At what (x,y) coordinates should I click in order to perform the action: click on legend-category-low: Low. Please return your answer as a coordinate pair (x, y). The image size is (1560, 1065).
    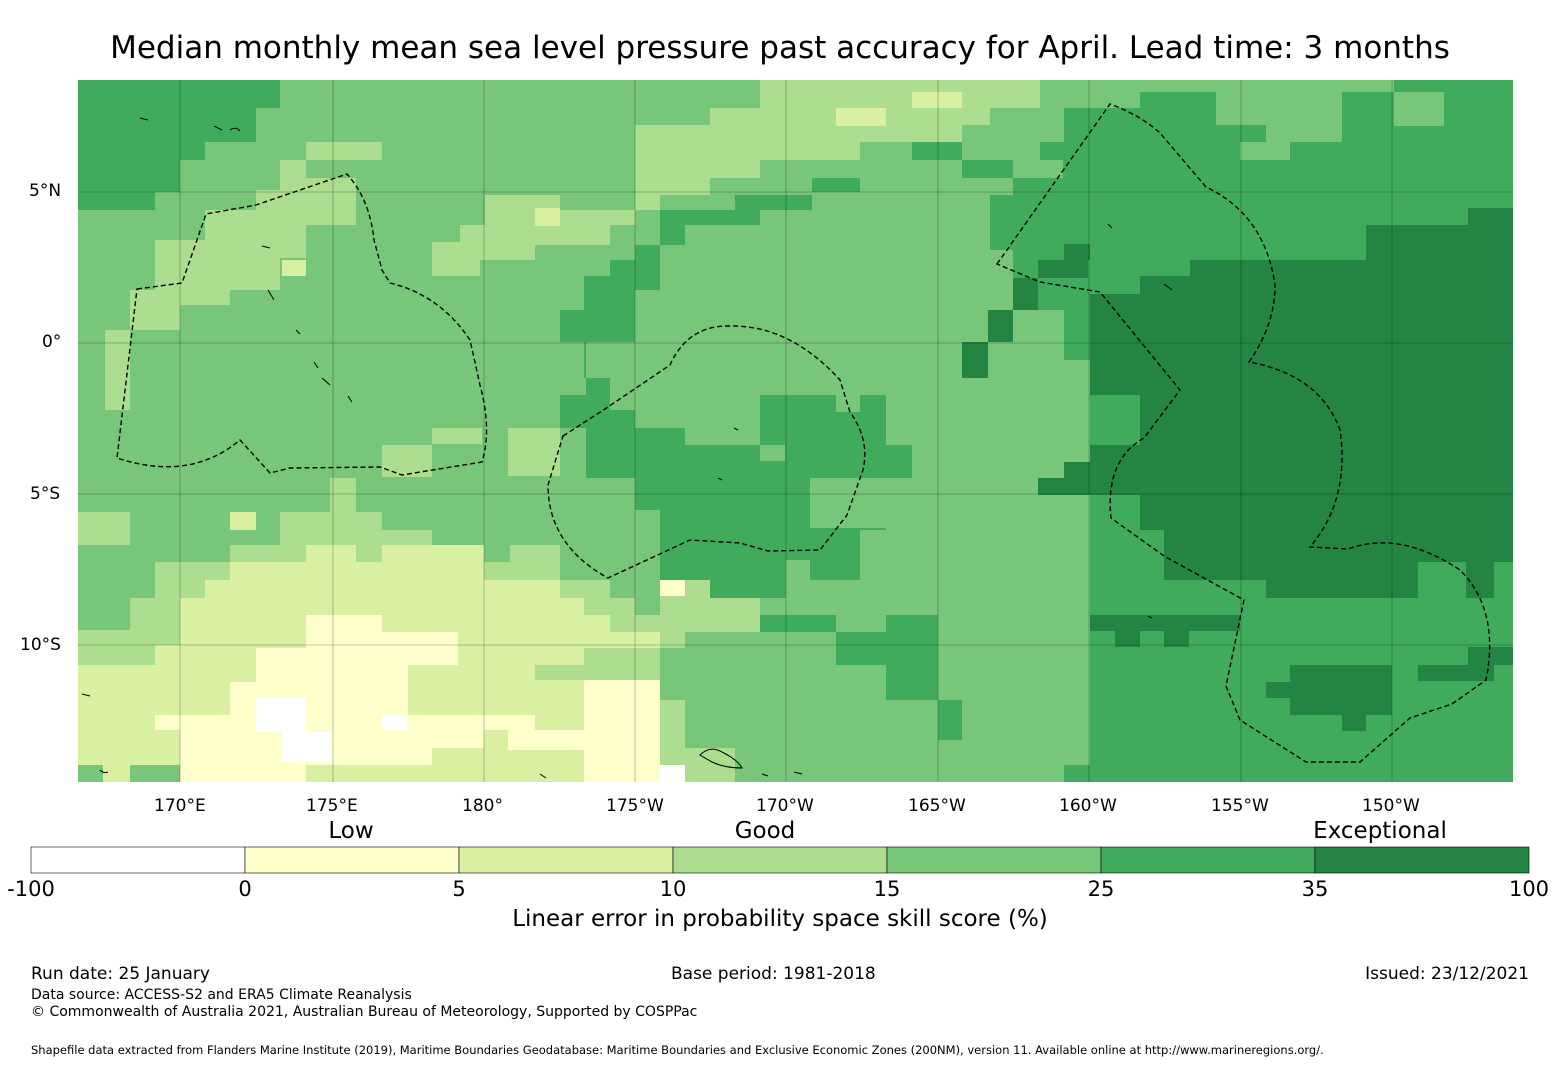
    Looking at the image, I should click on (351, 831).